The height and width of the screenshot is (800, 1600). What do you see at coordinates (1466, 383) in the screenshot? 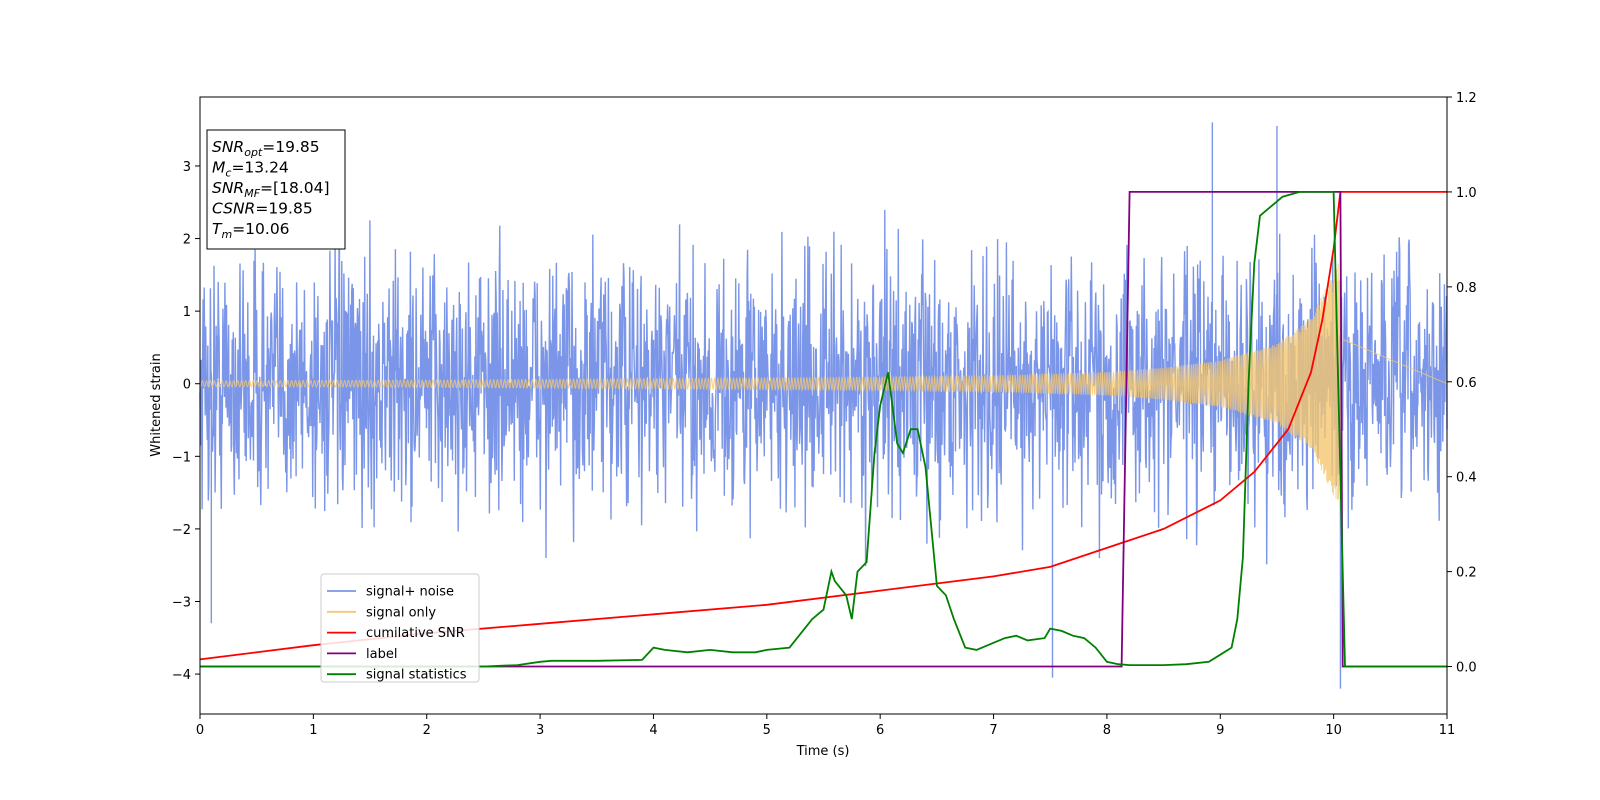
I see `y2-tick-label: 0.6` at bounding box center [1466, 383].